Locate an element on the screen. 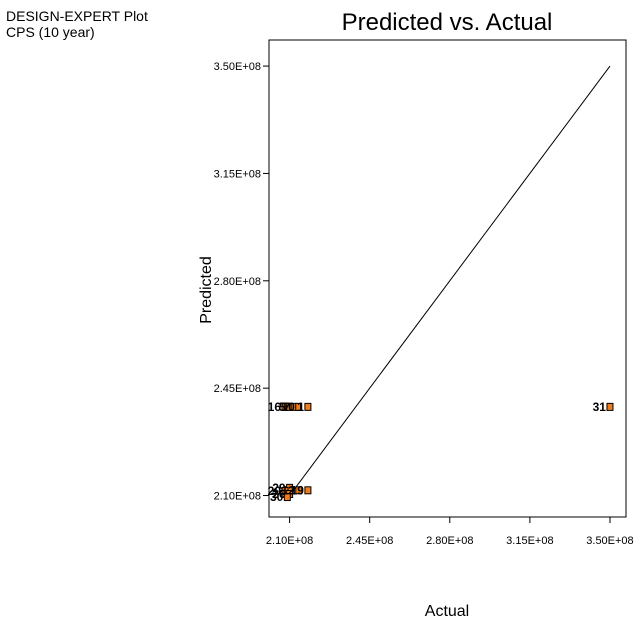  data-point-label: 7 is located at coordinates (286, 407).